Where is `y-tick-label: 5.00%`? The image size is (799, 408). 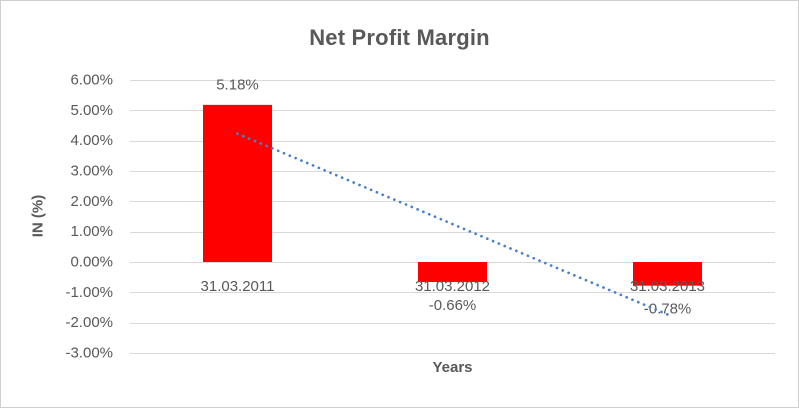 y-tick-label: 5.00% is located at coordinates (91, 110).